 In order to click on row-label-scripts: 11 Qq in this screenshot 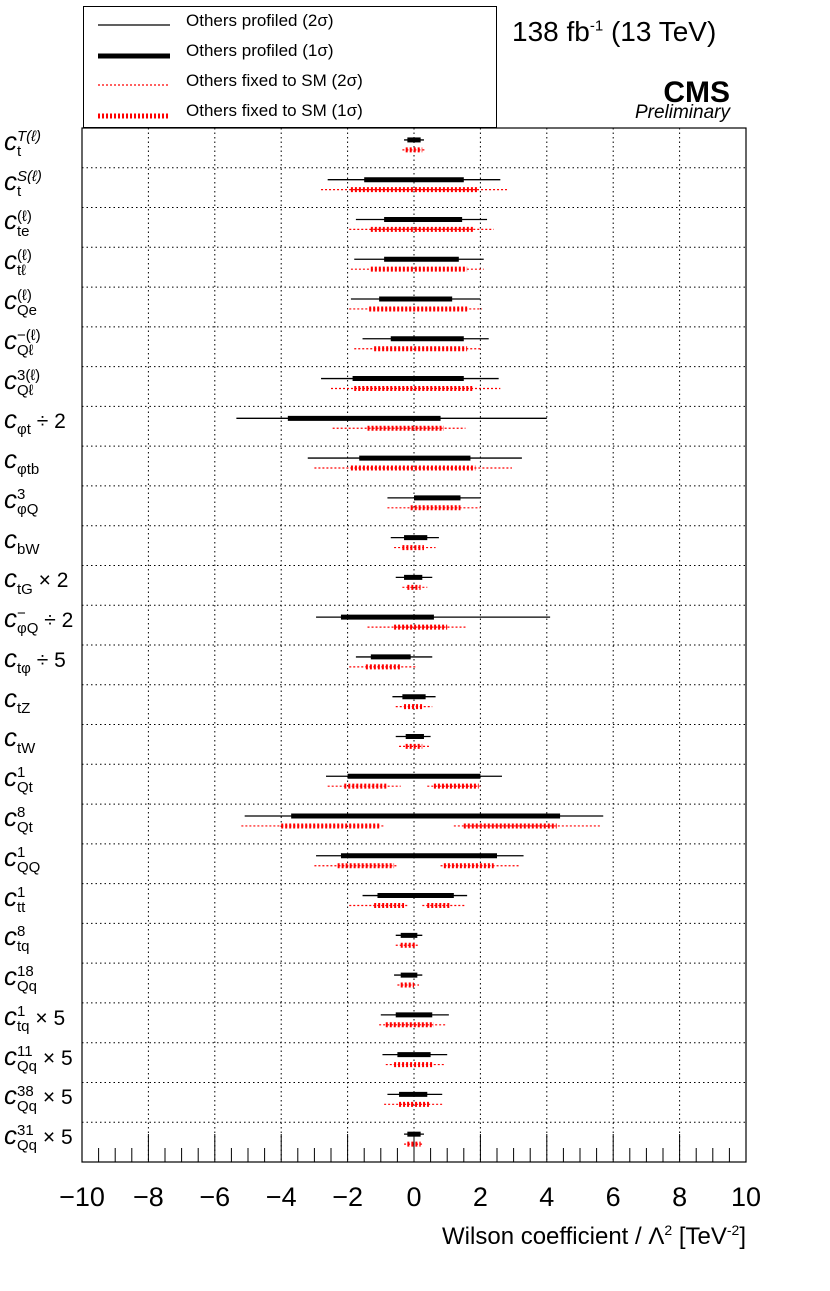, I will do `click(27, 1059)`.